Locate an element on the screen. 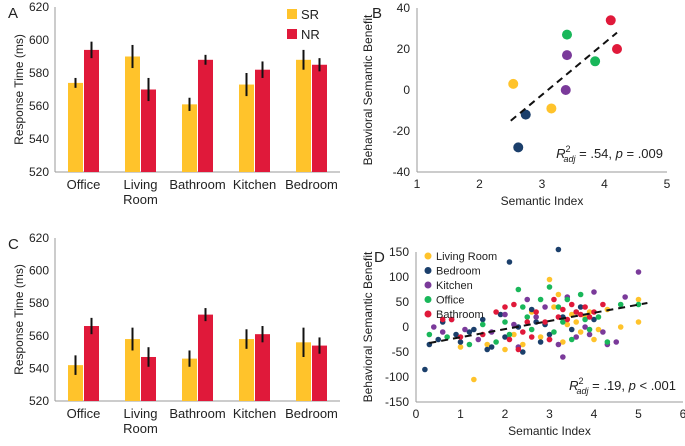 The width and height of the screenshot is (685, 446). annotation-part: = .009 is located at coordinates (643, 153).